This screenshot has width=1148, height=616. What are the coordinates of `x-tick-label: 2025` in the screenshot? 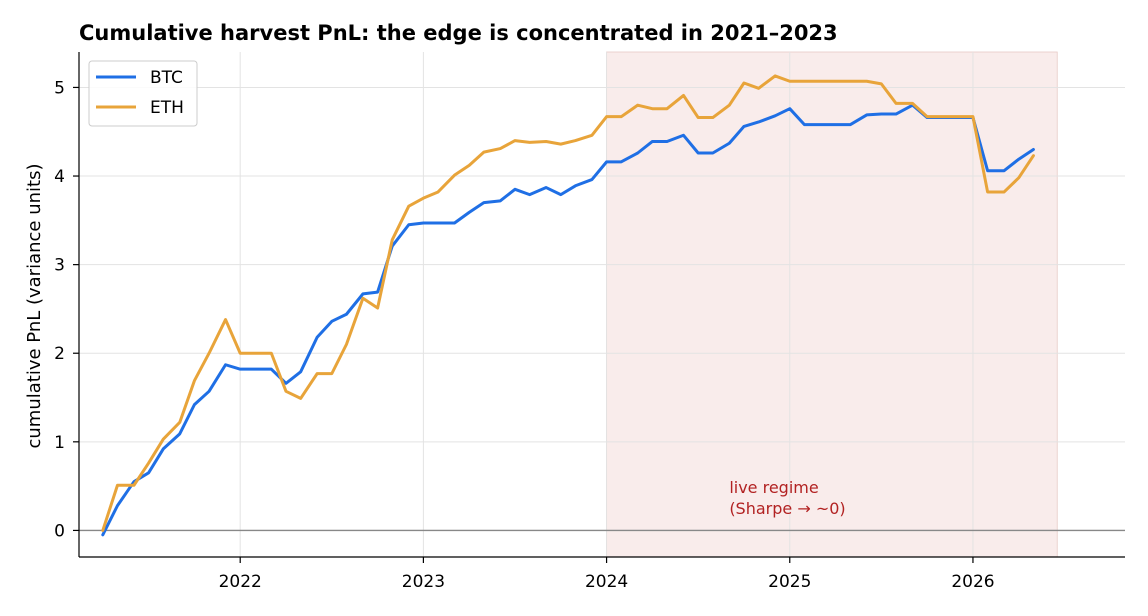 It's located at (789, 582).